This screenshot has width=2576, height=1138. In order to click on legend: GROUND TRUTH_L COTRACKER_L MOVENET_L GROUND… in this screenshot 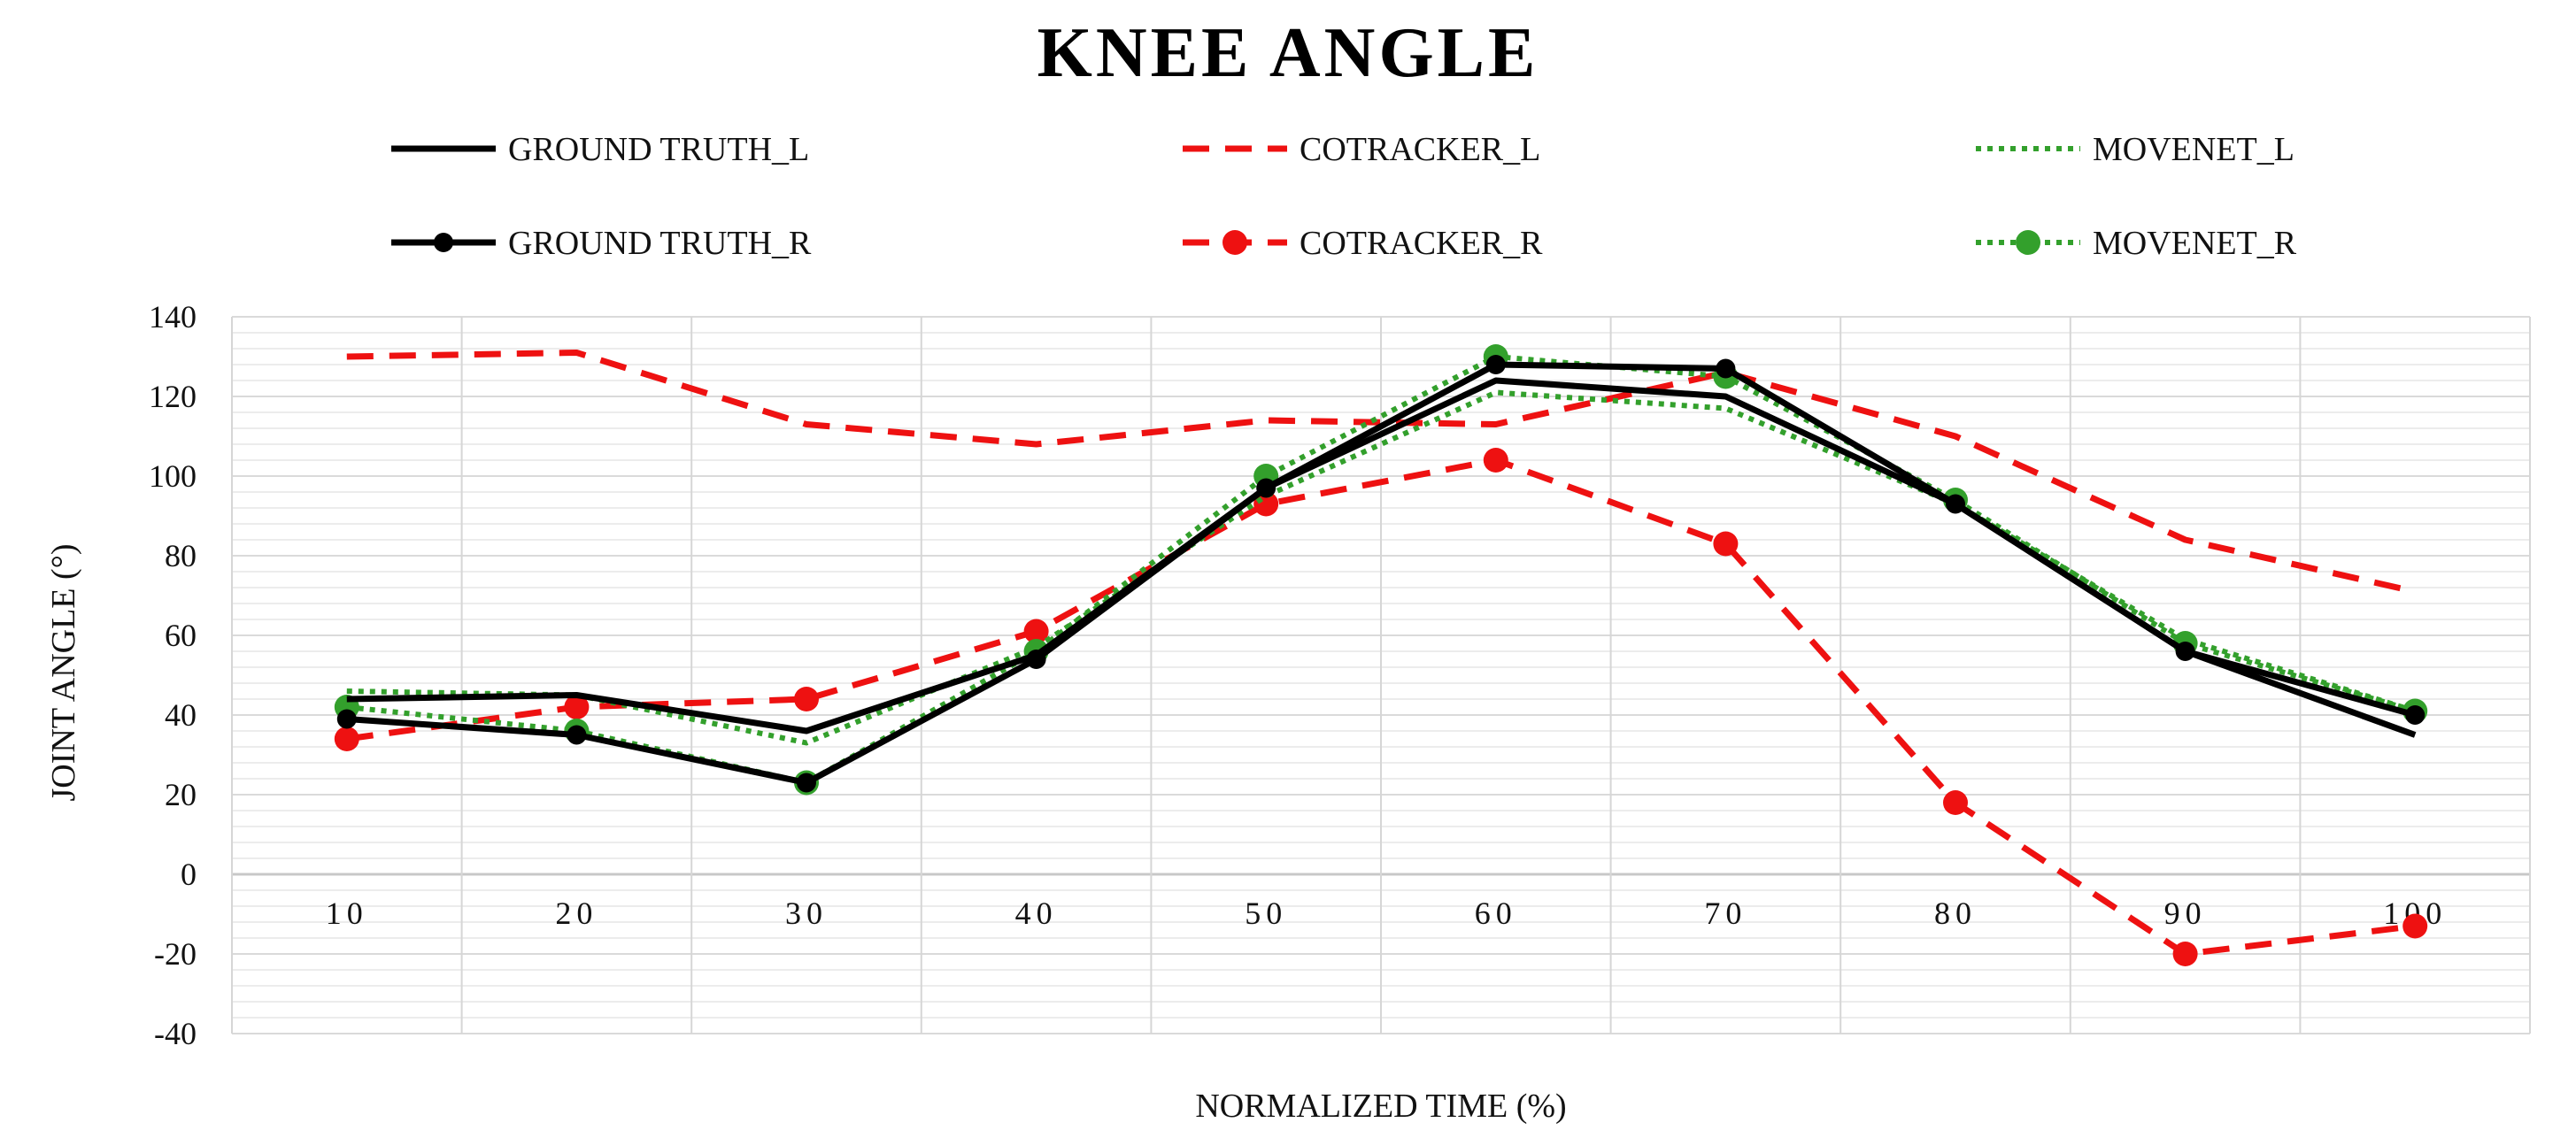, I will do `click(1344, 196)`.